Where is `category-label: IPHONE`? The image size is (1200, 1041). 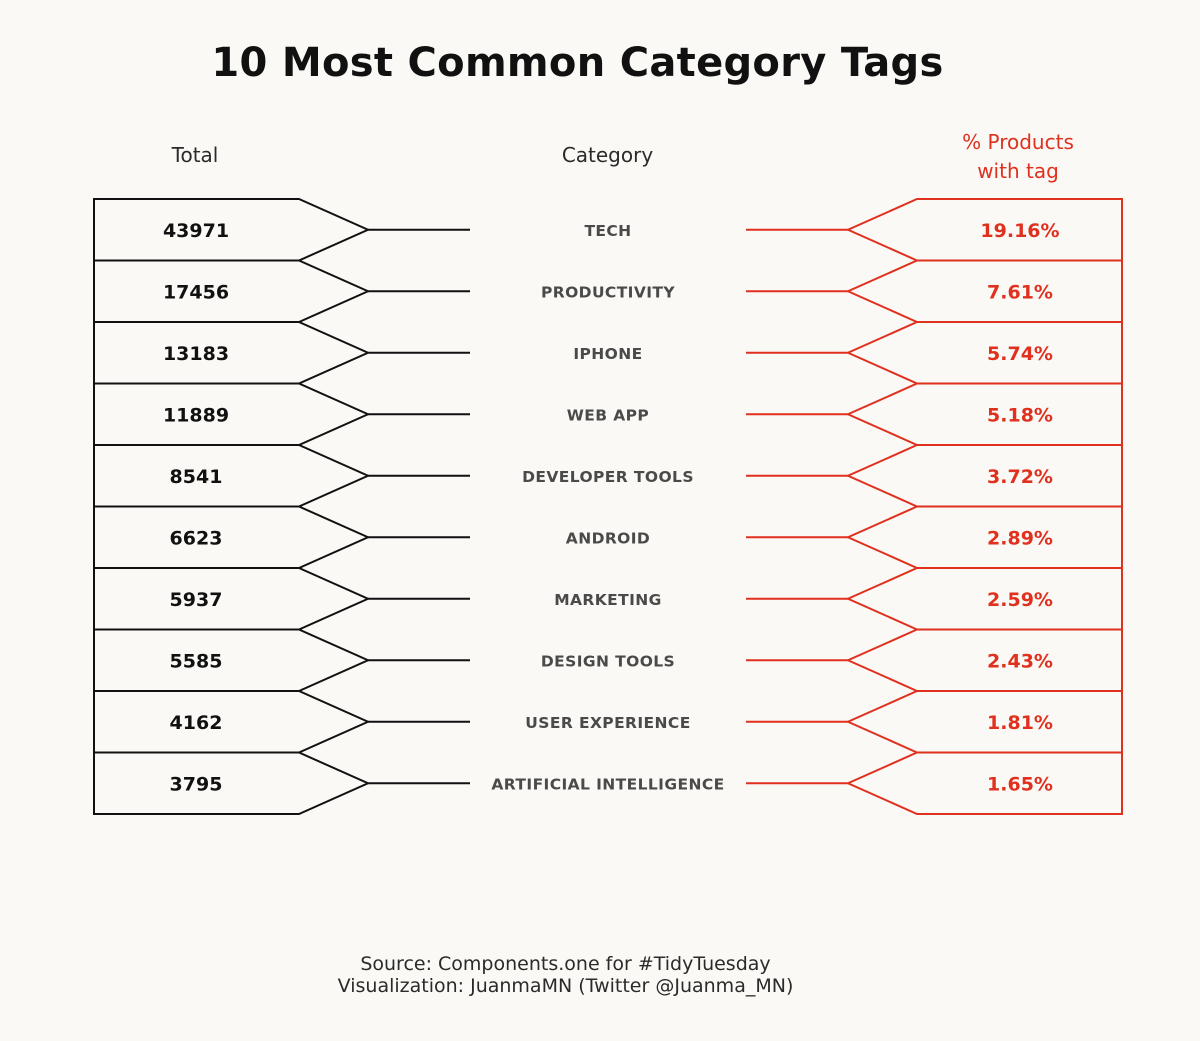
category-label: IPHONE is located at coordinates (607, 354).